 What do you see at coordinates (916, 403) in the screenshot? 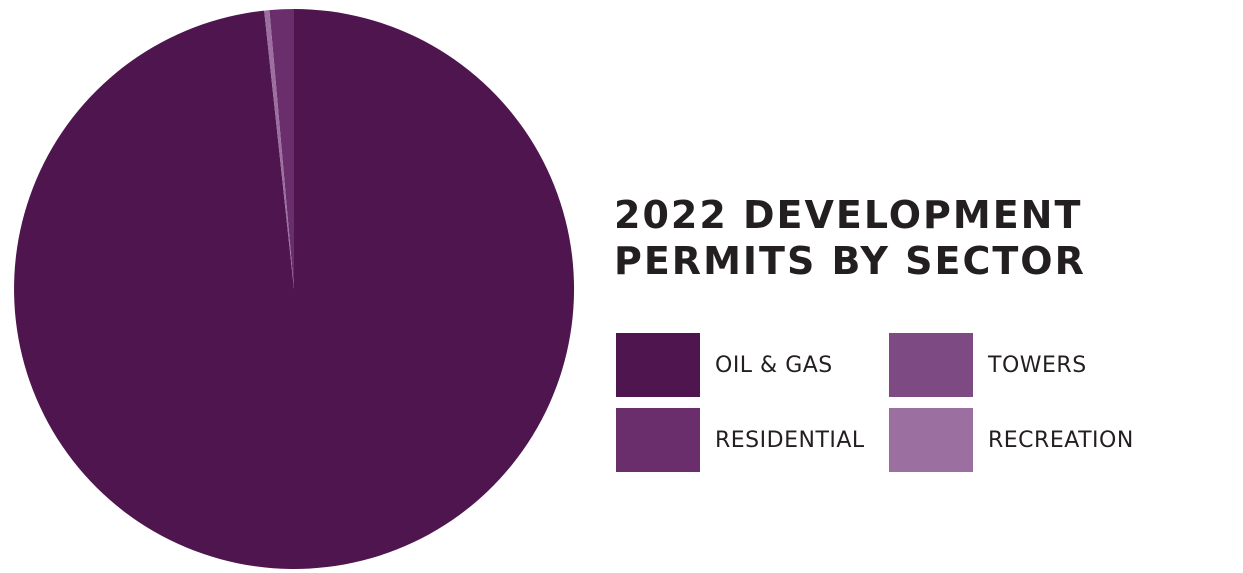
I see `legend: OIL & GAS TOWERS RESIDENTIAL RECREATION` at bounding box center [916, 403].